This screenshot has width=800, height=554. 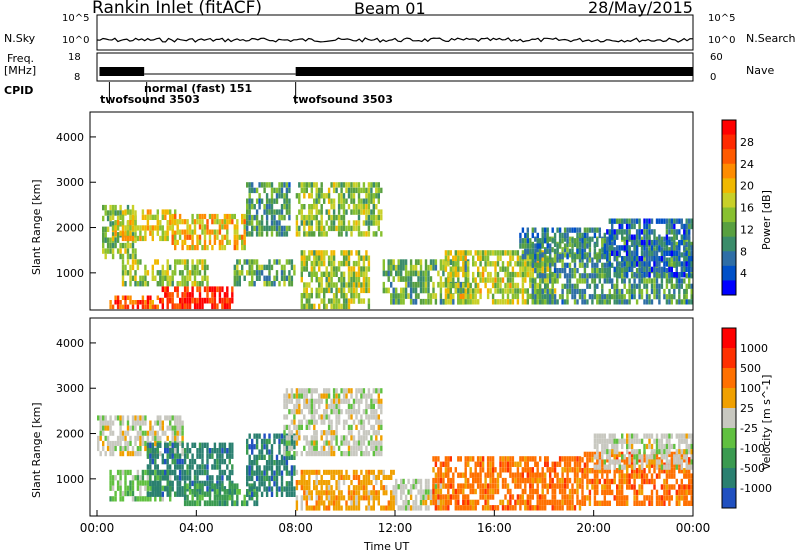 What do you see at coordinates (20, 38) in the screenshot?
I see `nsky-label: N.Sky` at bounding box center [20, 38].